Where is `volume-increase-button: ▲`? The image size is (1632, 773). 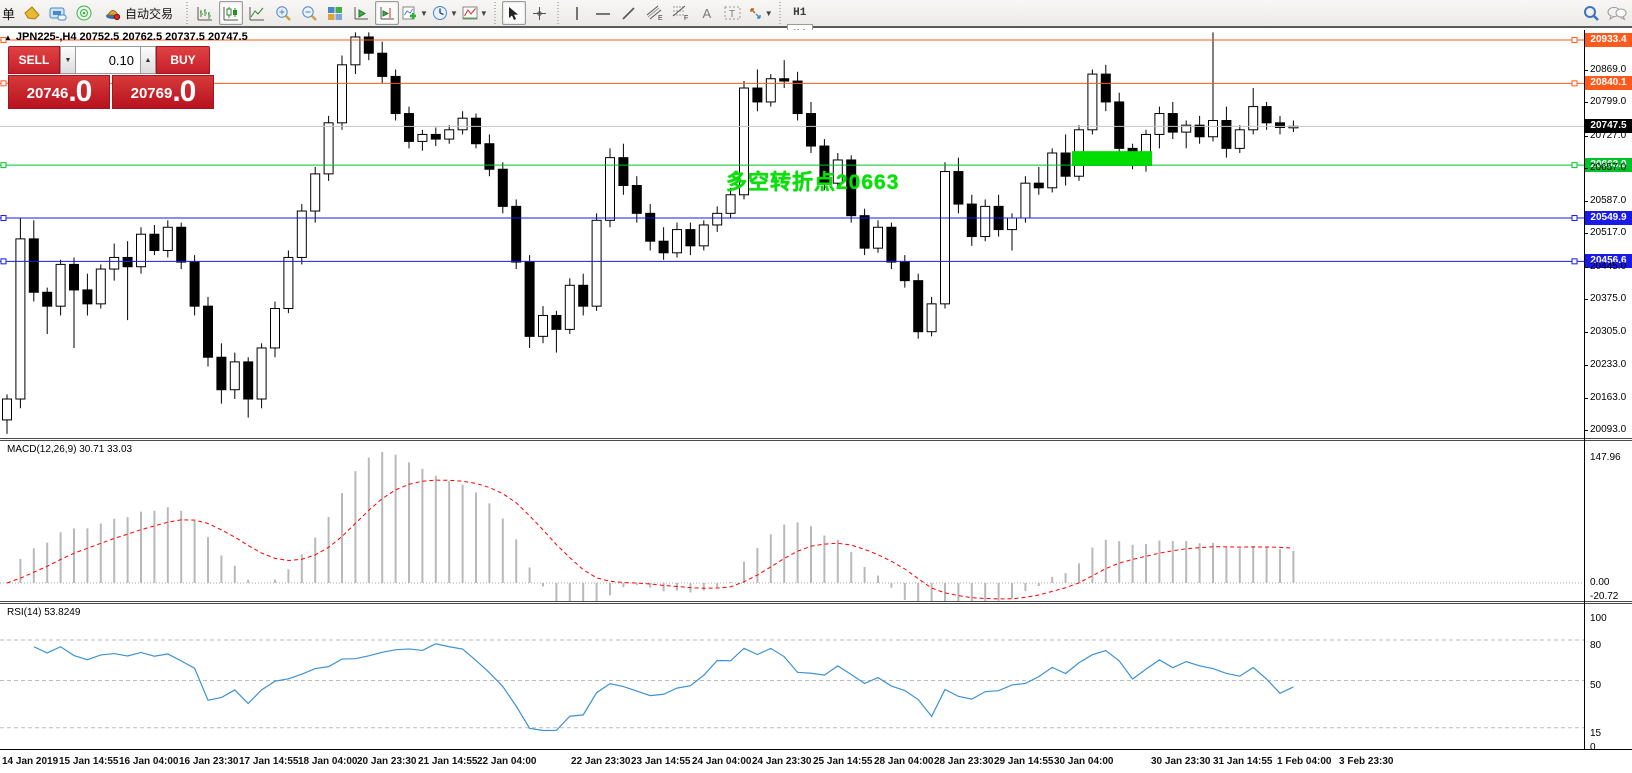 volume-increase-button: ▲ is located at coordinates (148, 60).